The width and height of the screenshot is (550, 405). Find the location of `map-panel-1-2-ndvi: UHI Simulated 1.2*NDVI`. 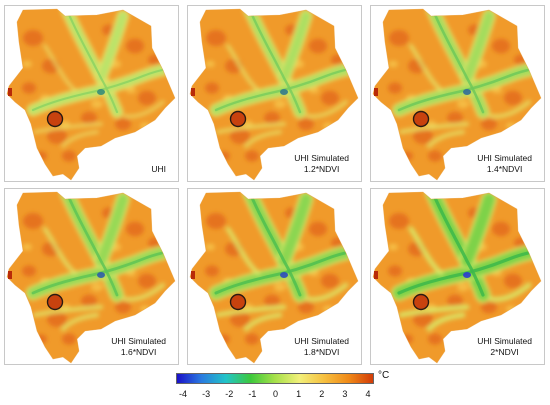

map-panel-1-2-ndvi: UHI Simulated 1.2*NDVI is located at coordinates (274, 93).